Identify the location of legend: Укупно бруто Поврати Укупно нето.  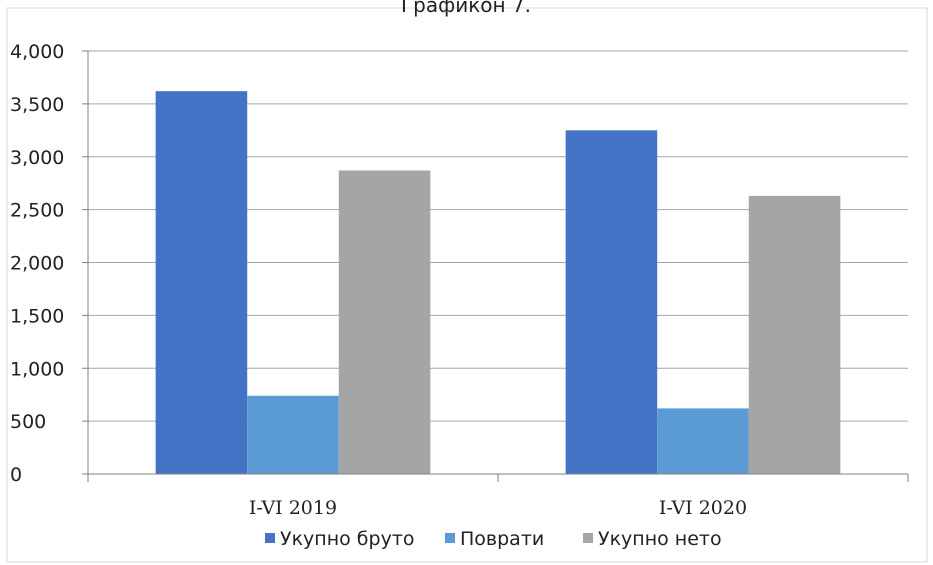
(493, 539).